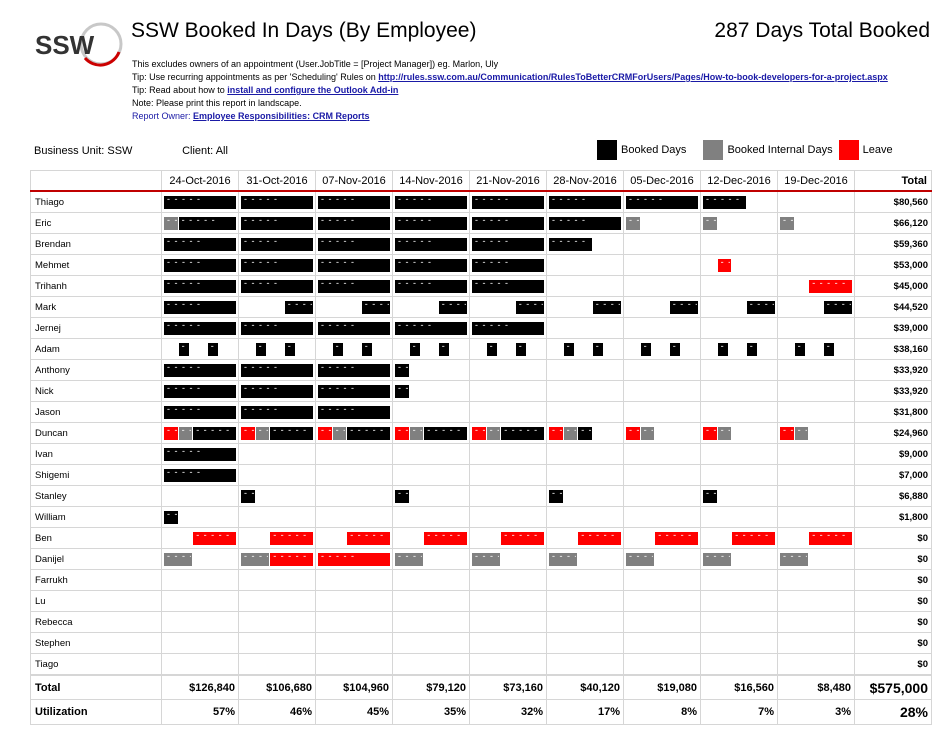 The image size is (946, 732). Describe the element at coordinates (281, 116) in the screenshot. I see `report-owner-link: Employee Responsibilities: CRM Reports` at that location.